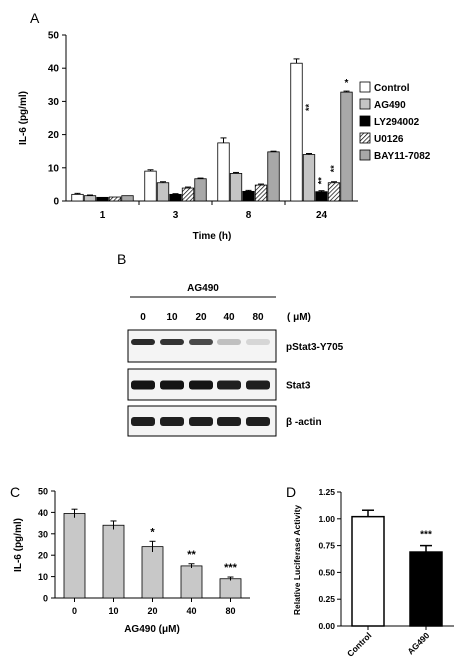 This screenshot has height=669, width=474. What do you see at coordinates (359, 644) in the screenshot?
I see `chart-d-x-tick-label: Control` at bounding box center [359, 644].